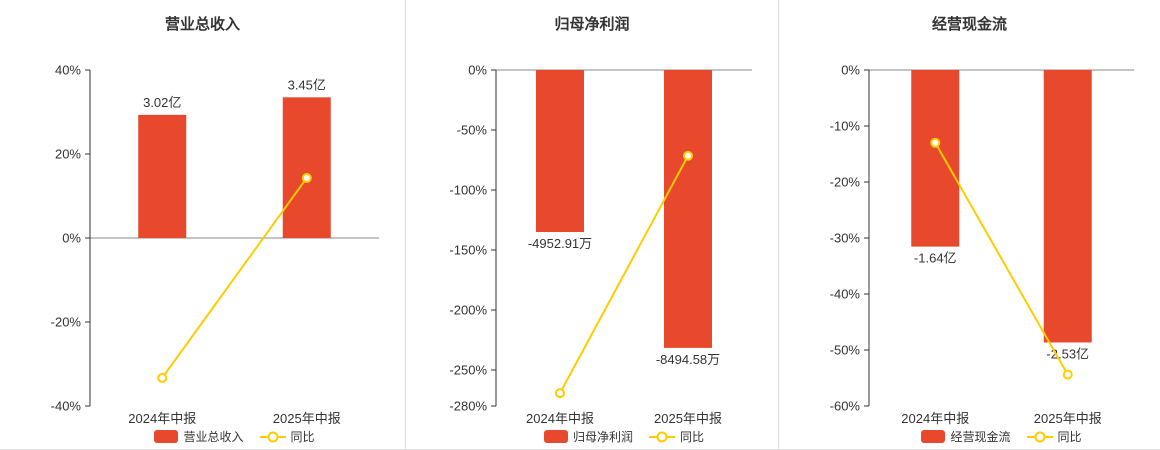  I want to click on y-axis-tick-label: -10%, so click(845, 126).